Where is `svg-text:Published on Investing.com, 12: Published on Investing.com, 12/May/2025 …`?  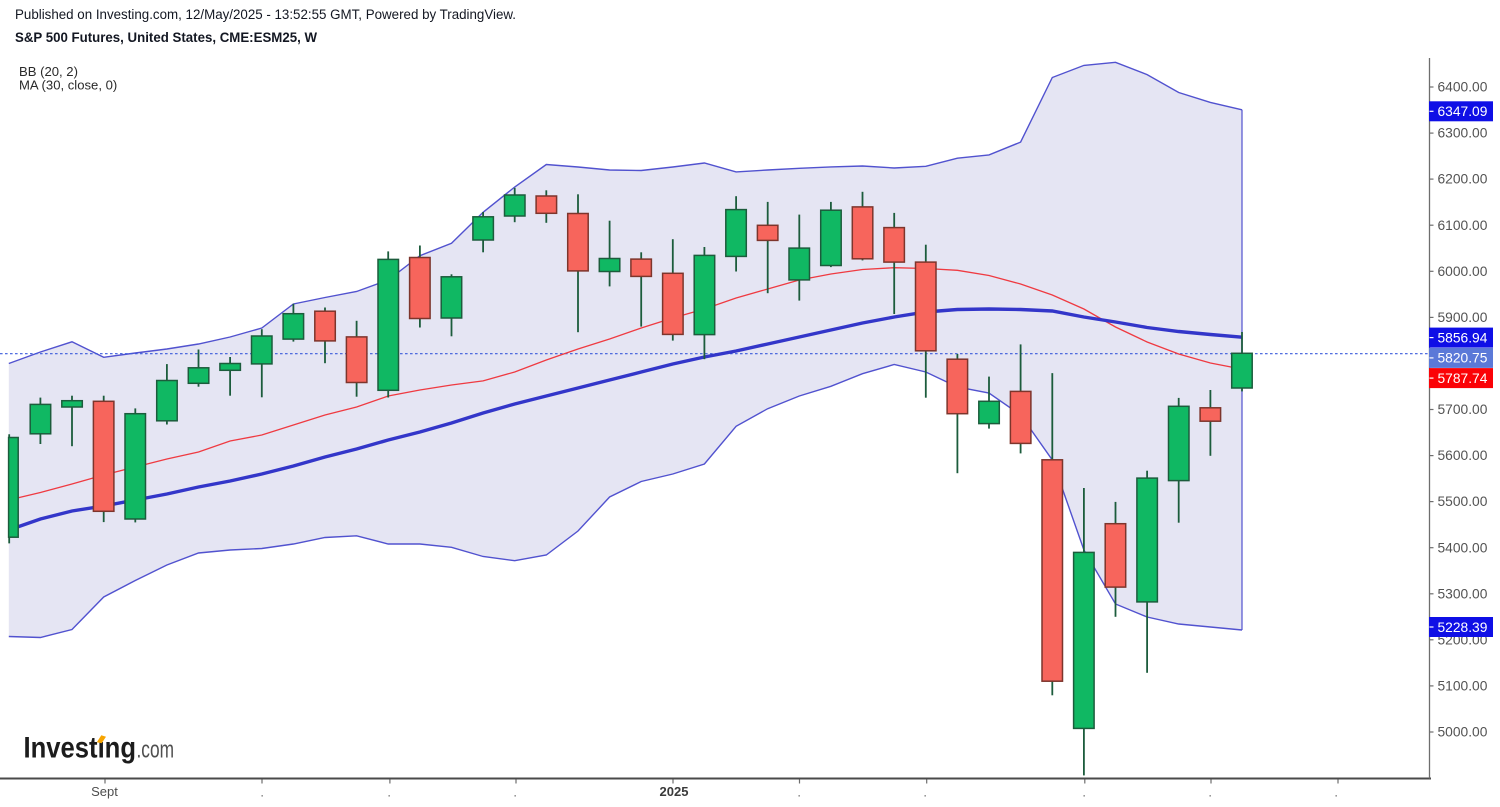
svg-text:Published on Investing.com, 12: Published on Investing.com, 12/May/2025 … is located at coordinates (265, 14).